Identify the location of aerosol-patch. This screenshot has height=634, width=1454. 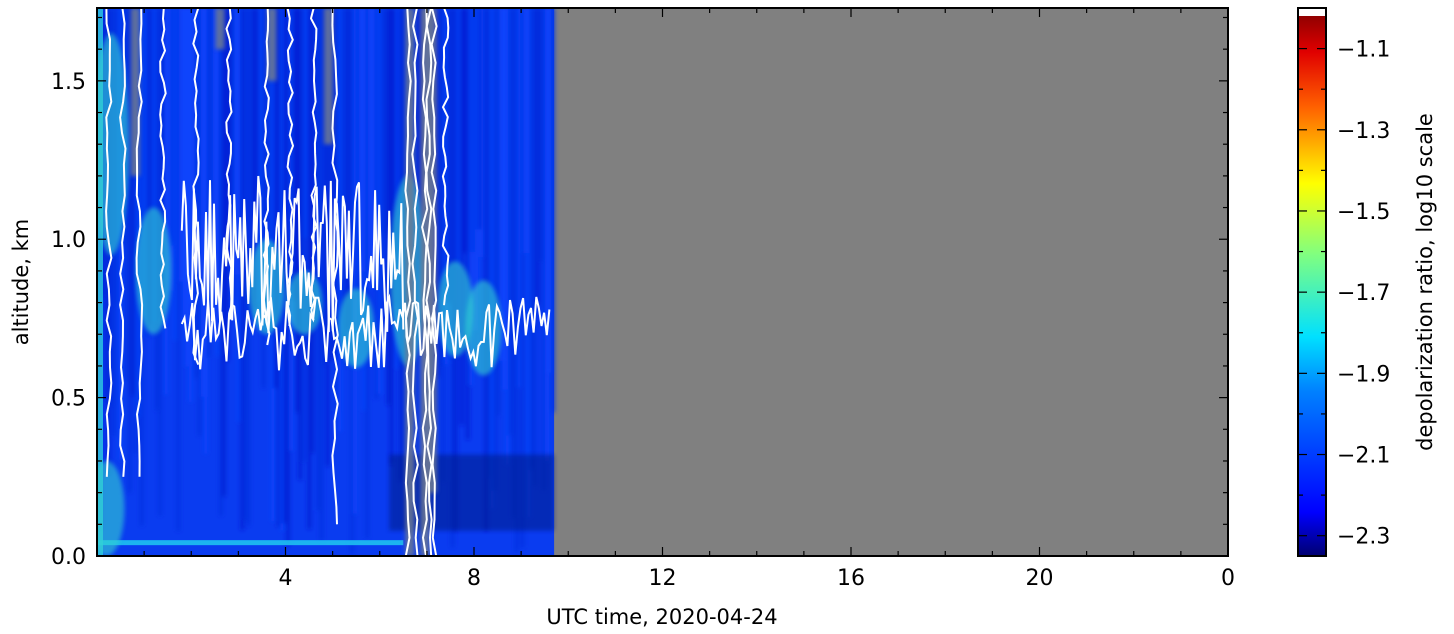
(356, 328).